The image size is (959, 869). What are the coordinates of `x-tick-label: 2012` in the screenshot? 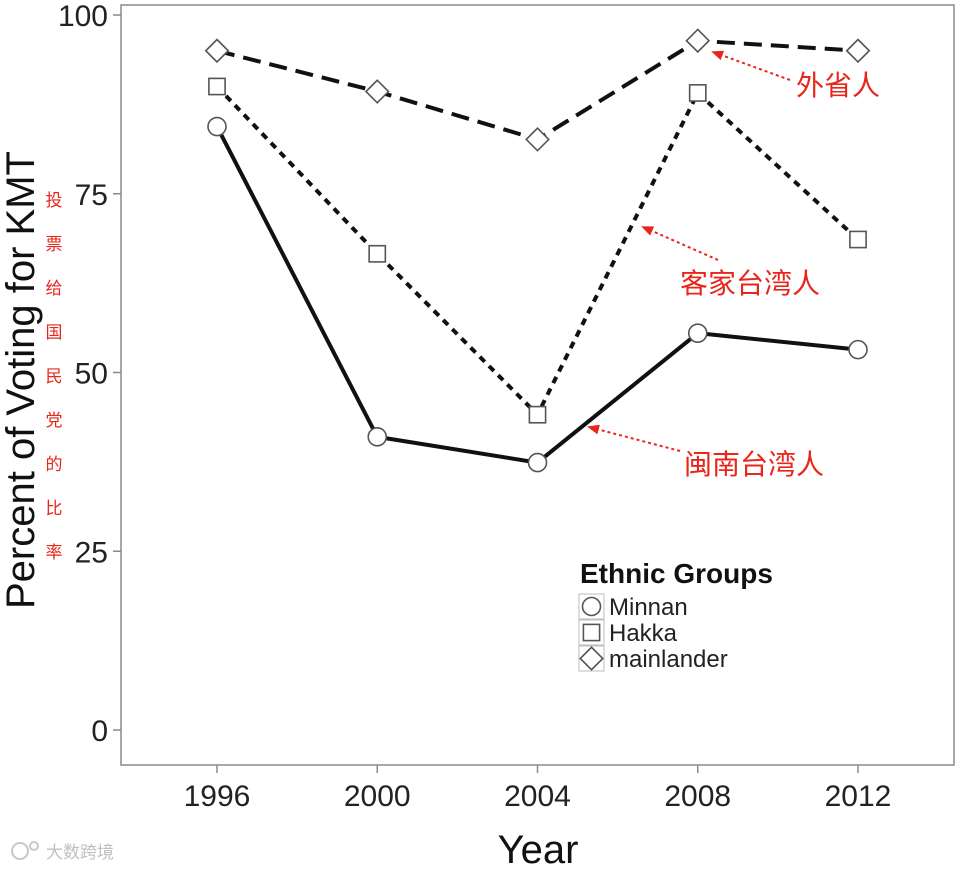 It's located at (858, 796).